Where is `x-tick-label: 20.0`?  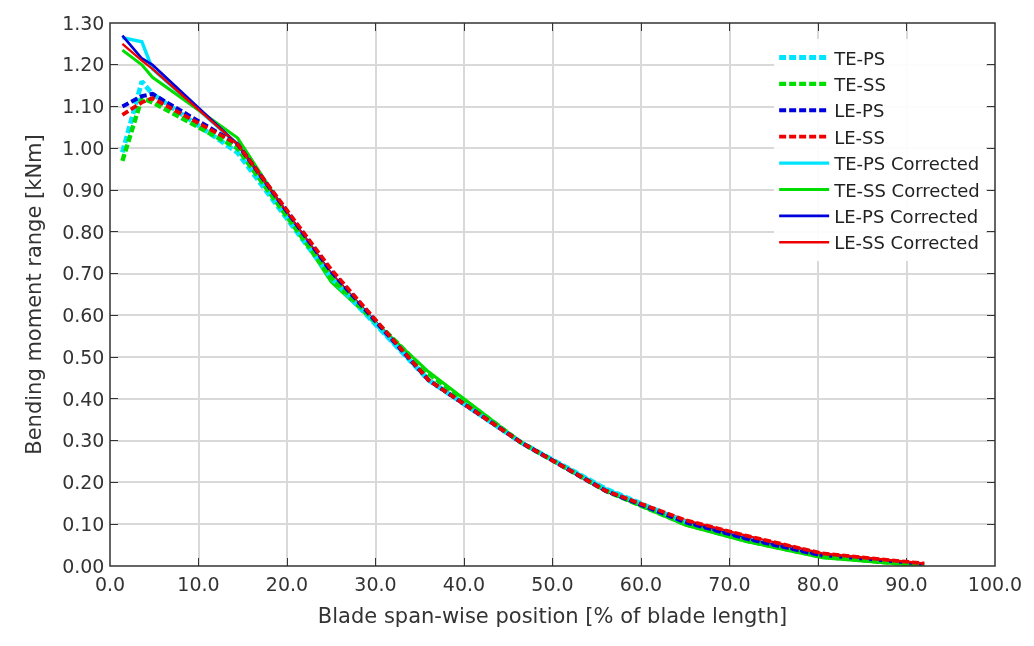
x-tick-label: 20.0 is located at coordinates (287, 583).